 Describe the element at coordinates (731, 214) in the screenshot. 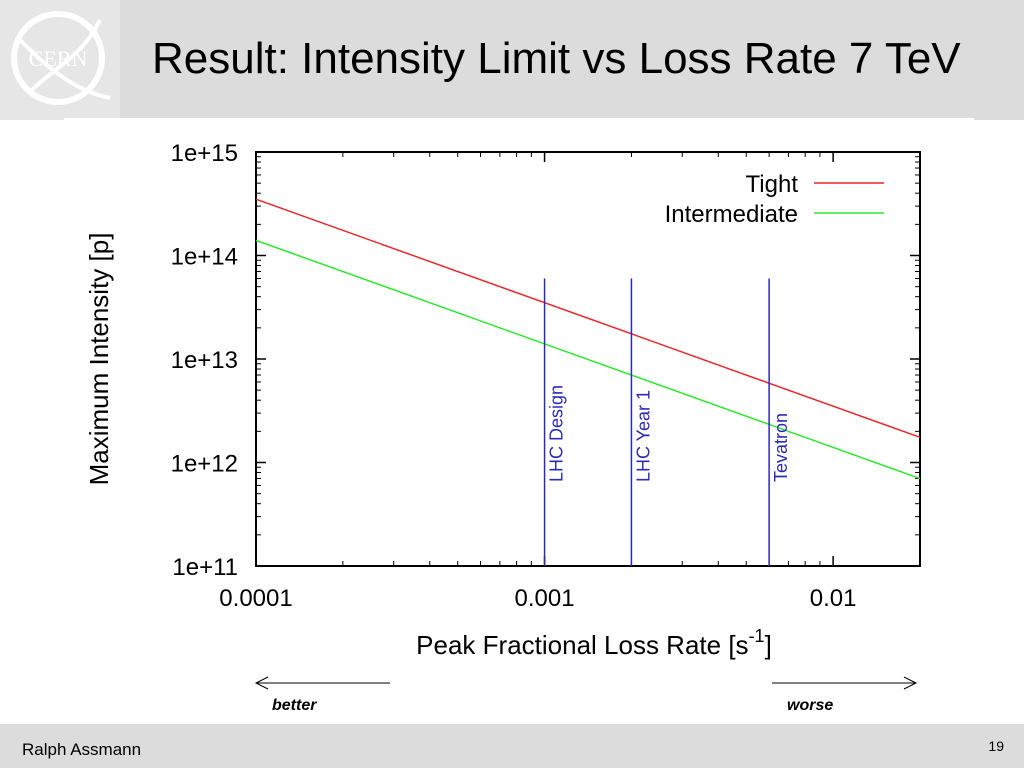

I see `legend-label: Intermediate` at that location.